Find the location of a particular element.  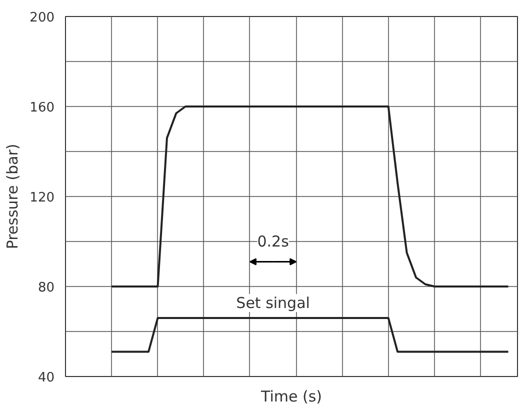

series-label: Set singal is located at coordinates (273, 303).